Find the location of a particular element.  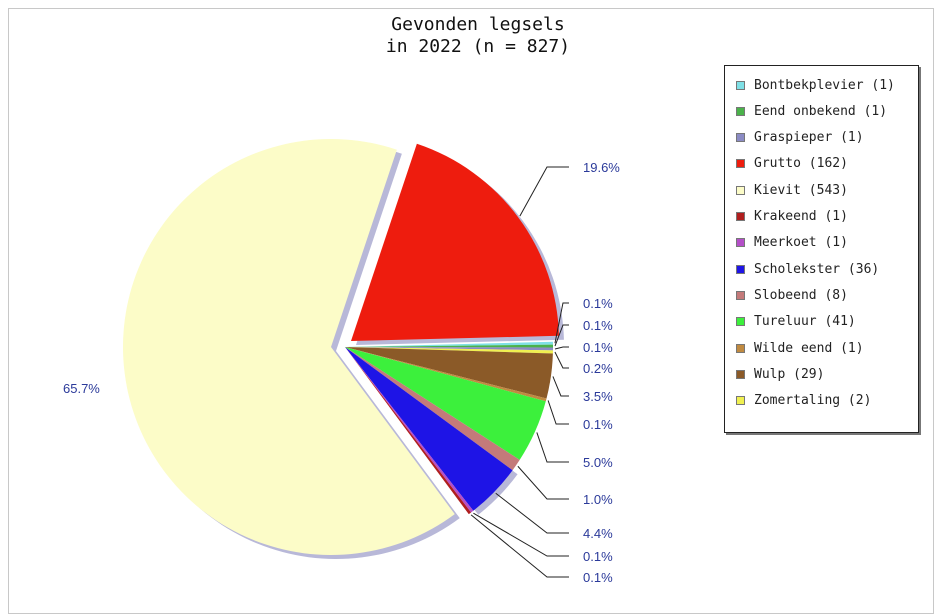

legend-label: Eend onbekend (1) is located at coordinates (821, 111).